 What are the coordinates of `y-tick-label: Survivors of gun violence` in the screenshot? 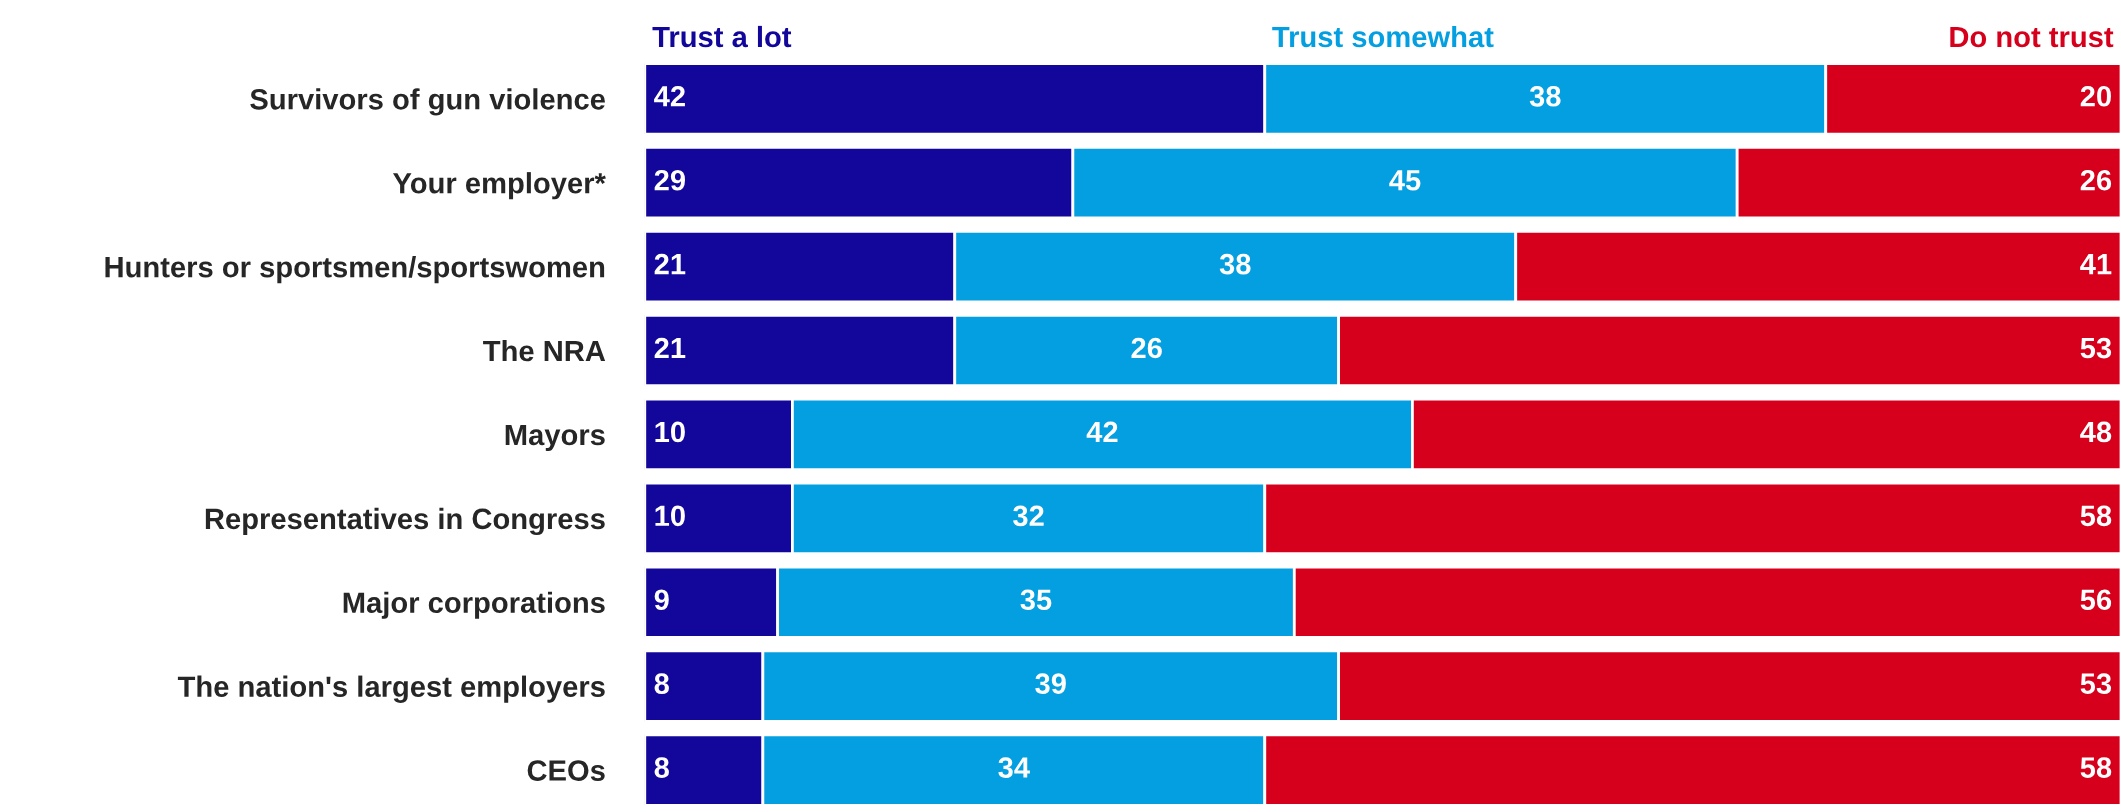 It's located at (427, 102).